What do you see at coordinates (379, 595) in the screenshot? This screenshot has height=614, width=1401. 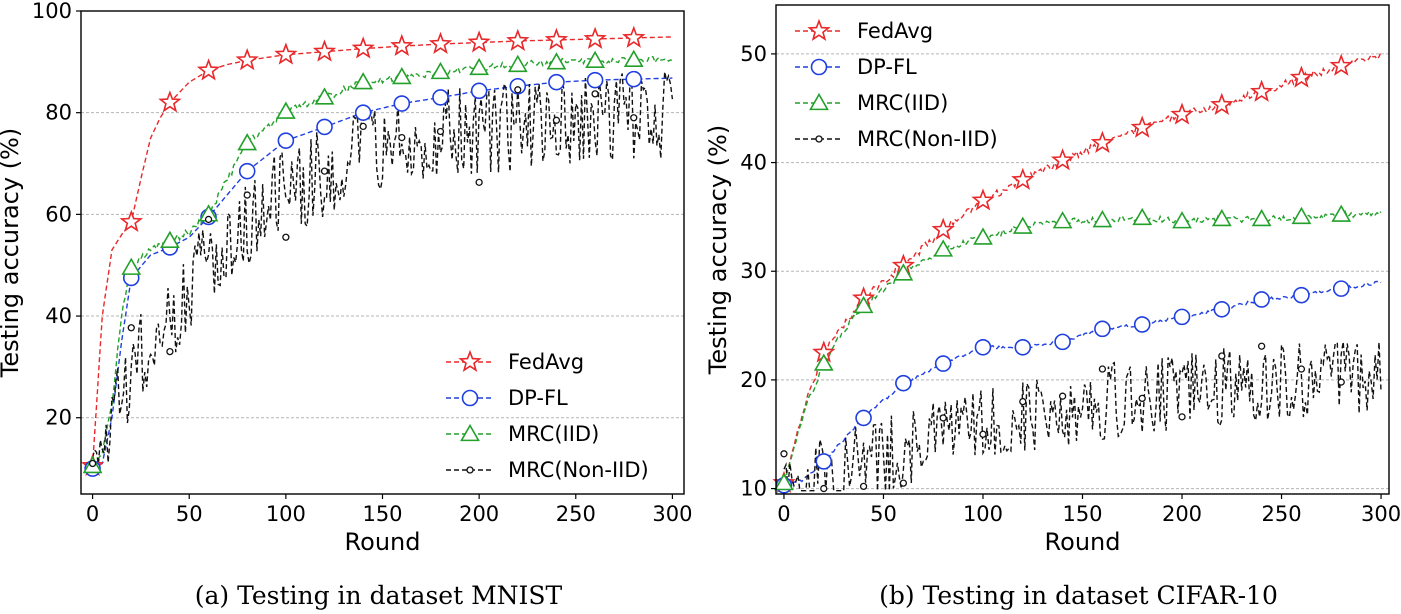 I see `figure-caption: (a) Testing in dataset MNIST` at bounding box center [379, 595].